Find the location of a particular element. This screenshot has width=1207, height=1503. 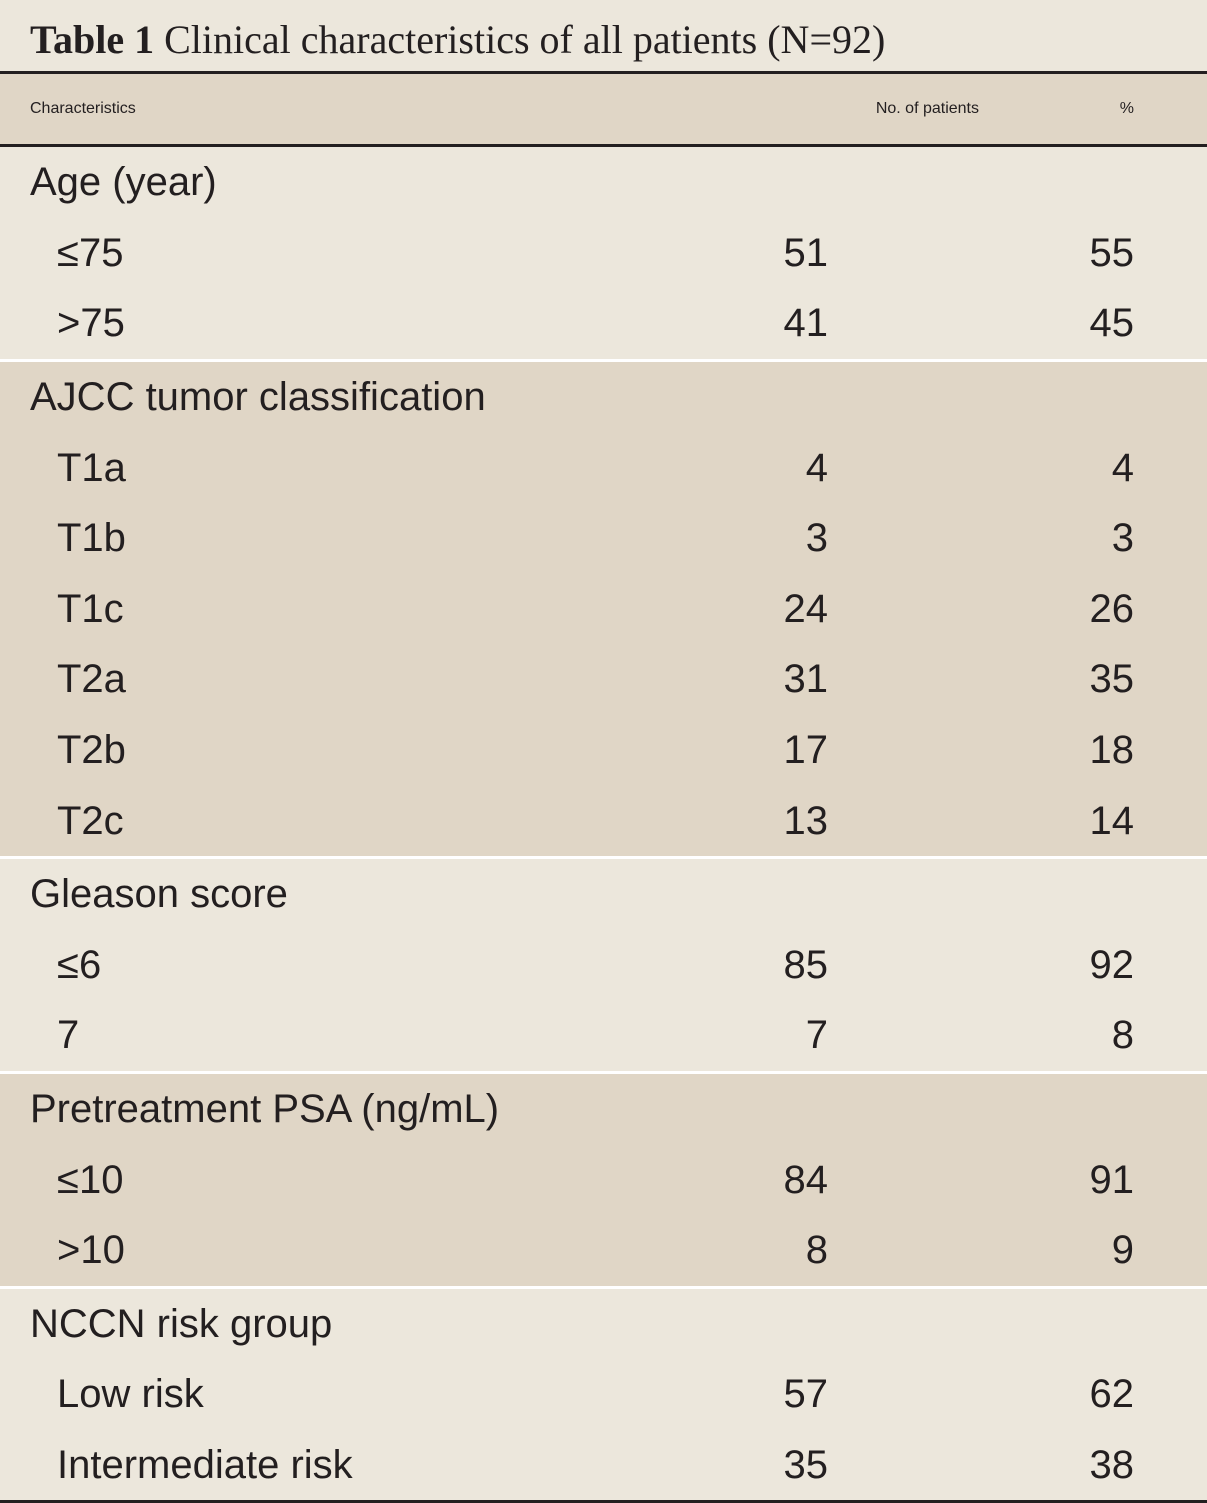

row-label: Intermediate risk is located at coordinates (205, 1465).